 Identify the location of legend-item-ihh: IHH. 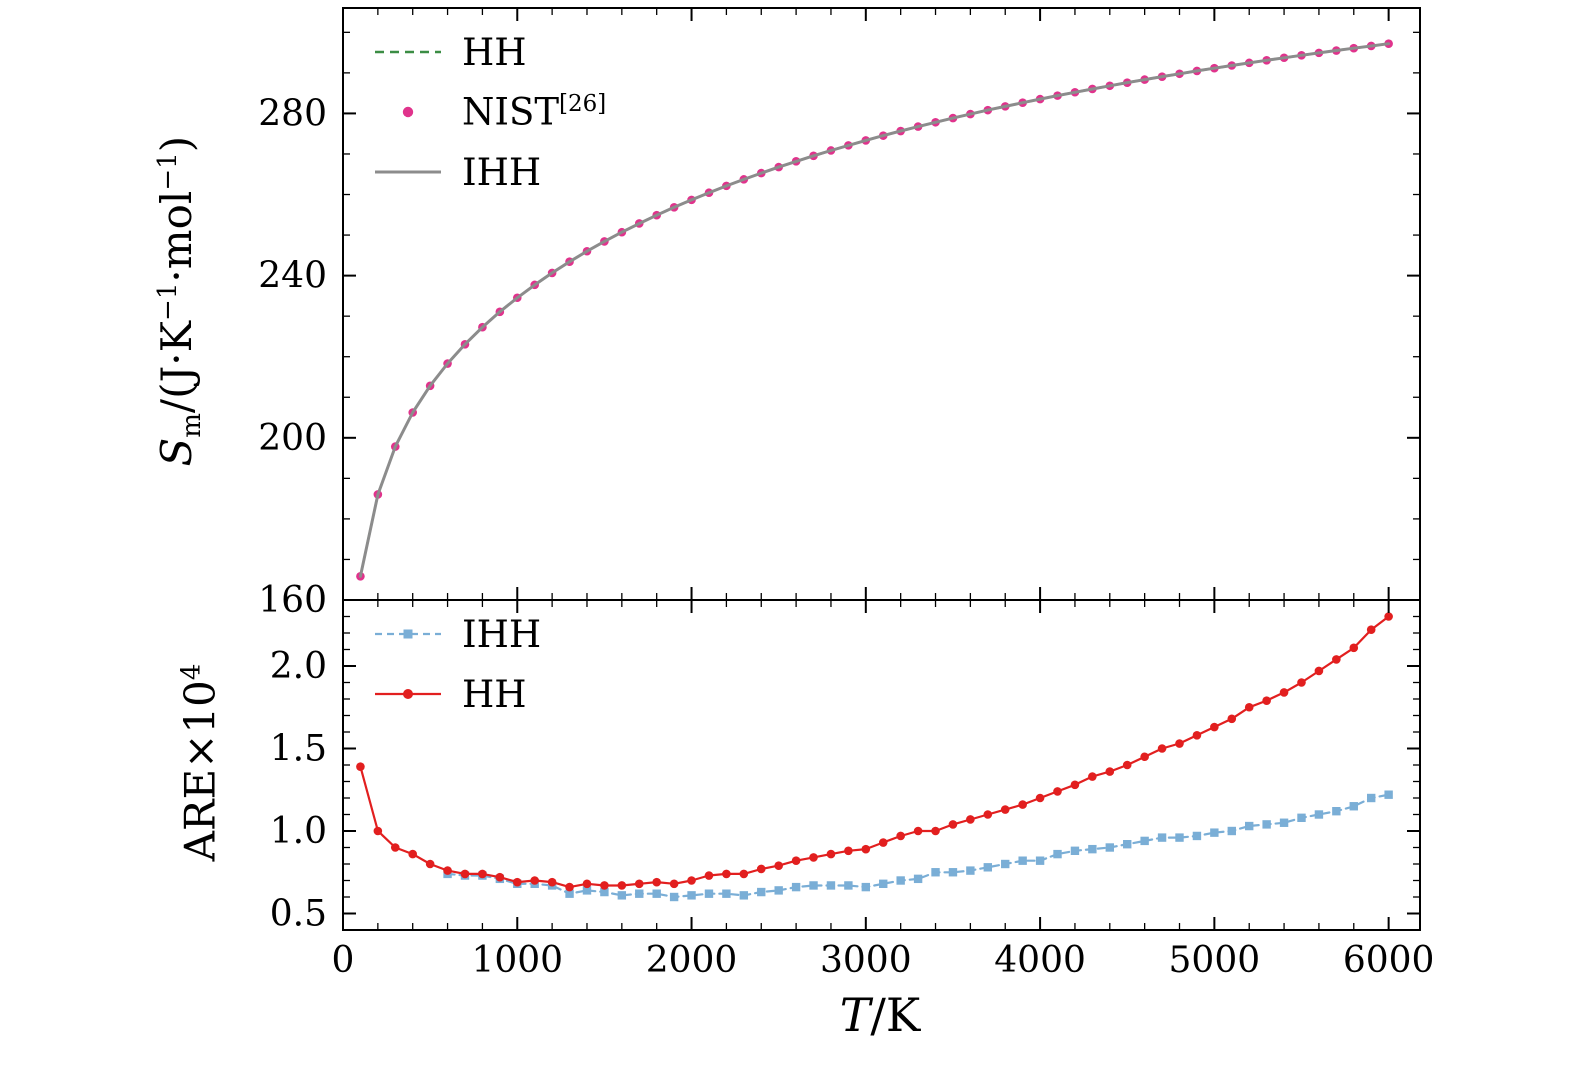
(489, 172).